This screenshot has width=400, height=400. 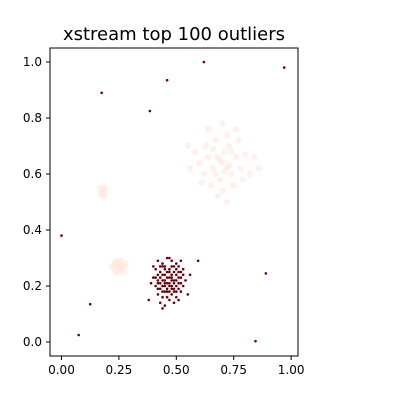 What do you see at coordinates (174, 34) in the screenshot?
I see `chart-title: xstream top 100 outliers` at bounding box center [174, 34].